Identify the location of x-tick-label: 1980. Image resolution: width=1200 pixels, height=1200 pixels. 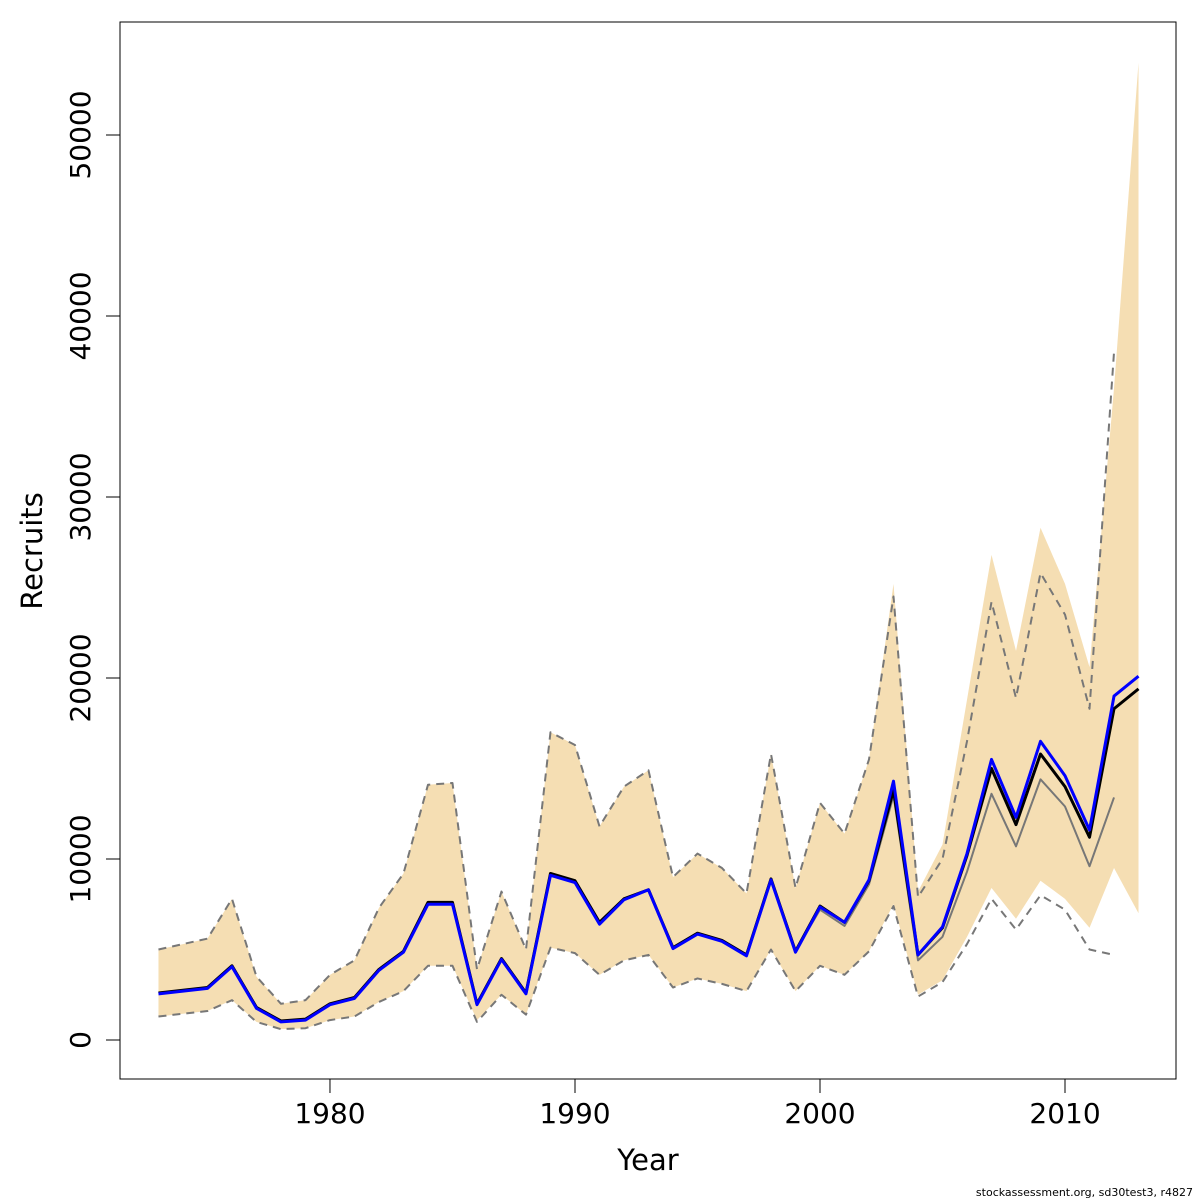
(329, 1113).